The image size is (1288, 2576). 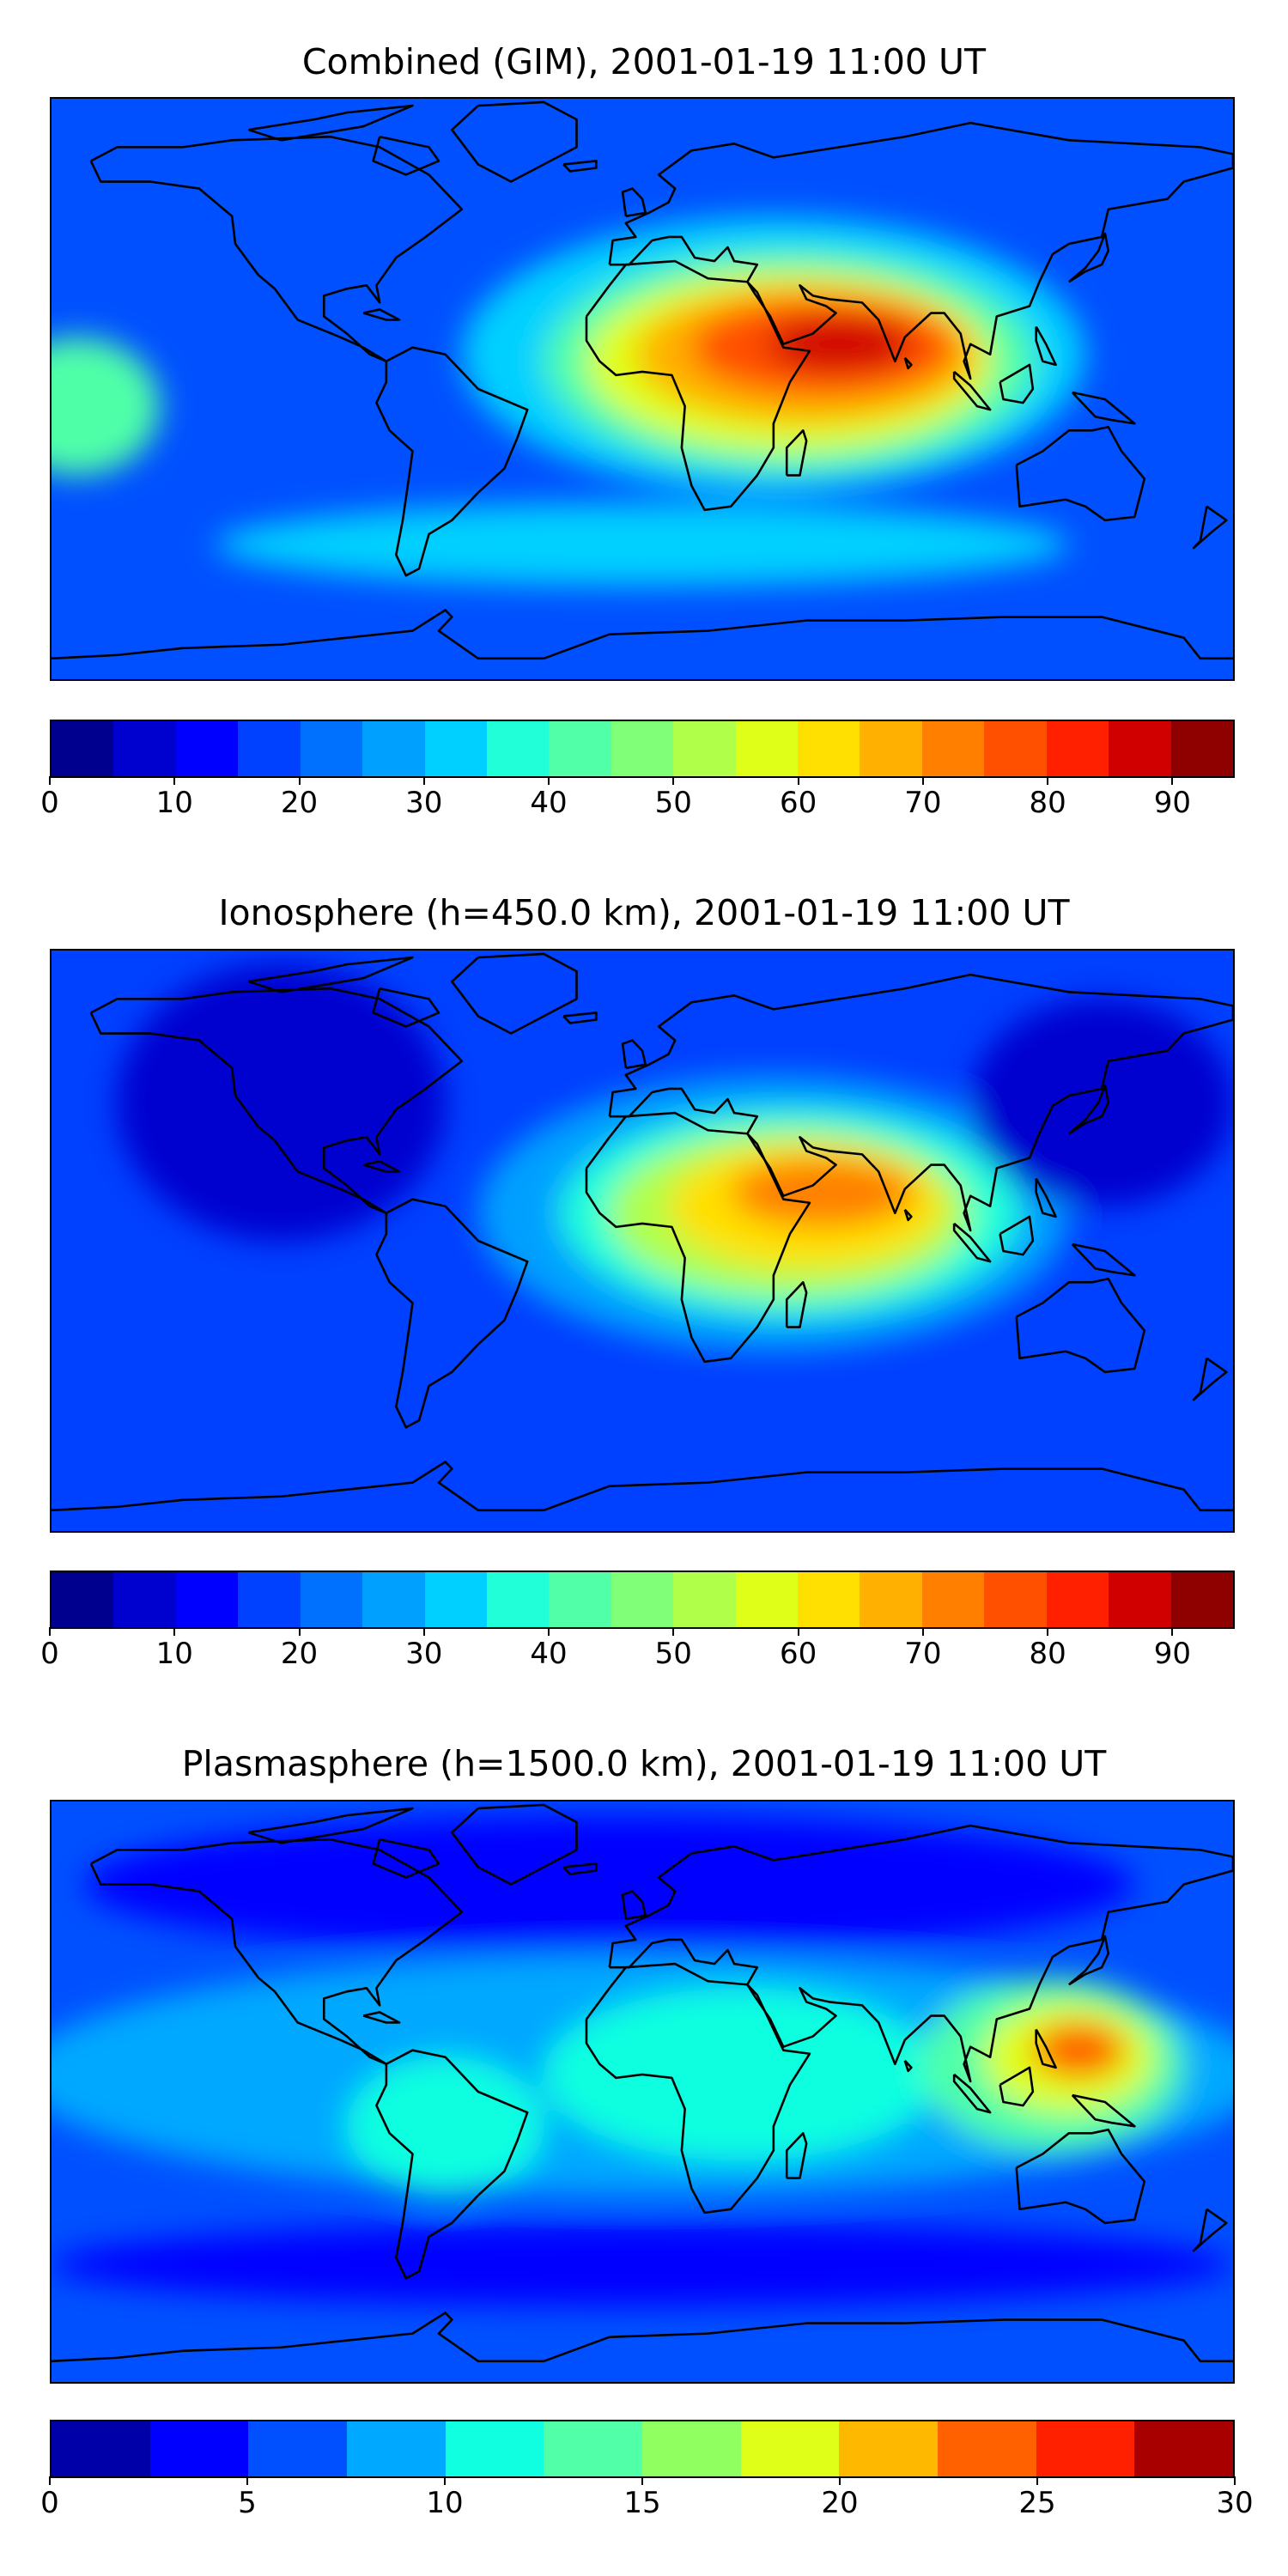 What do you see at coordinates (798, 803) in the screenshot?
I see `colorbar-tick-label: 60` at bounding box center [798, 803].